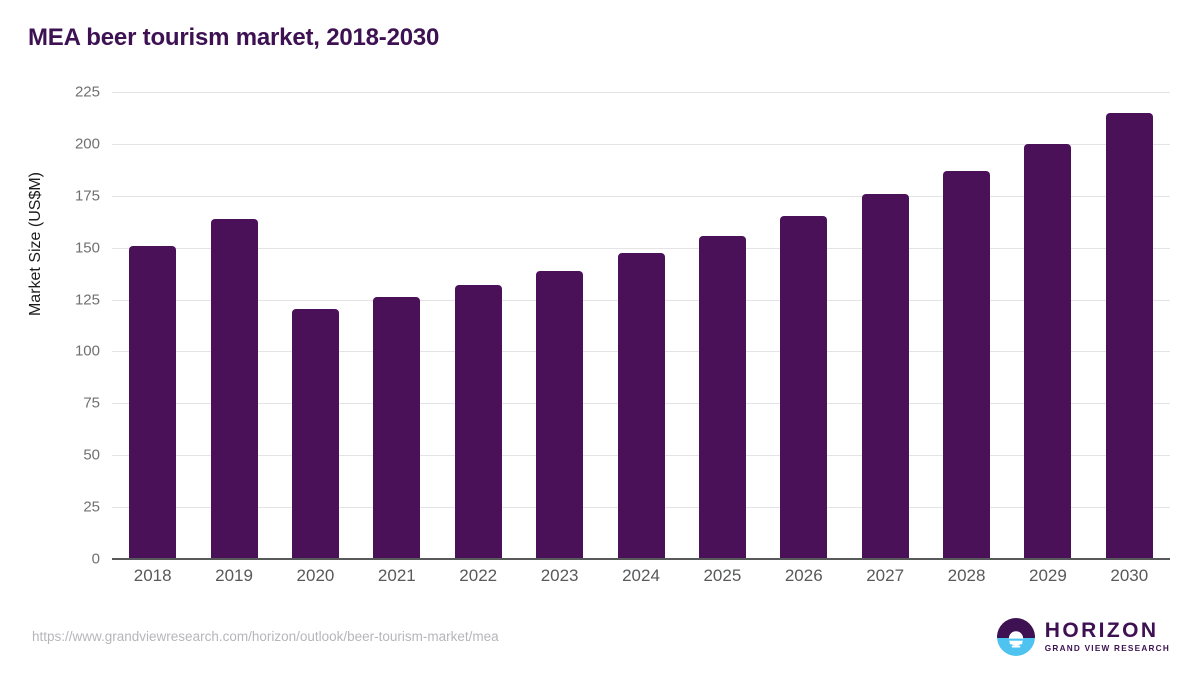  I want to click on y-tick-label: 225, so click(87, 92).